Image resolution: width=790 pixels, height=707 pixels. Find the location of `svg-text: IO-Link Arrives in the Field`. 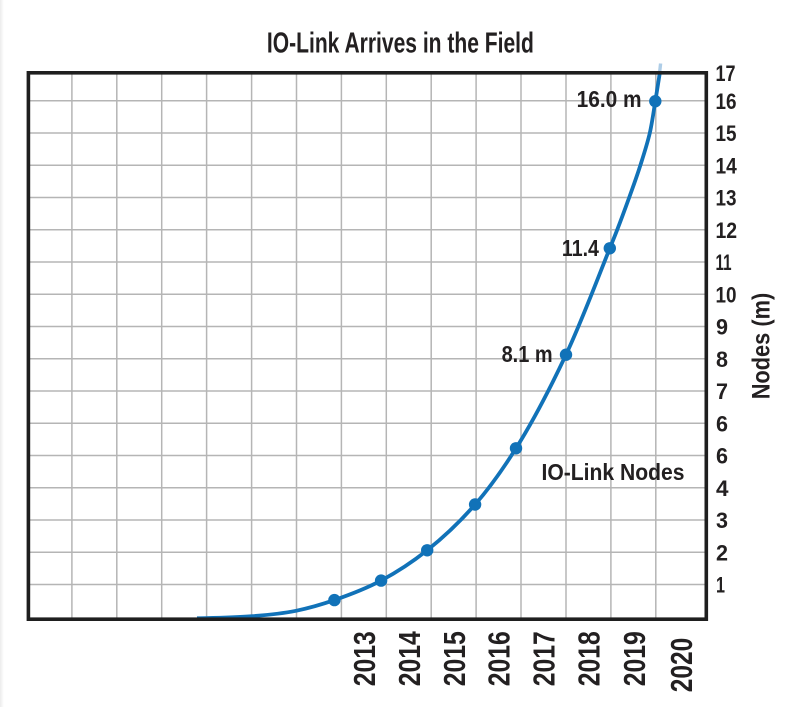

svg-text: IO-Link Arrives in the Field is located at coordinates (400, 43).